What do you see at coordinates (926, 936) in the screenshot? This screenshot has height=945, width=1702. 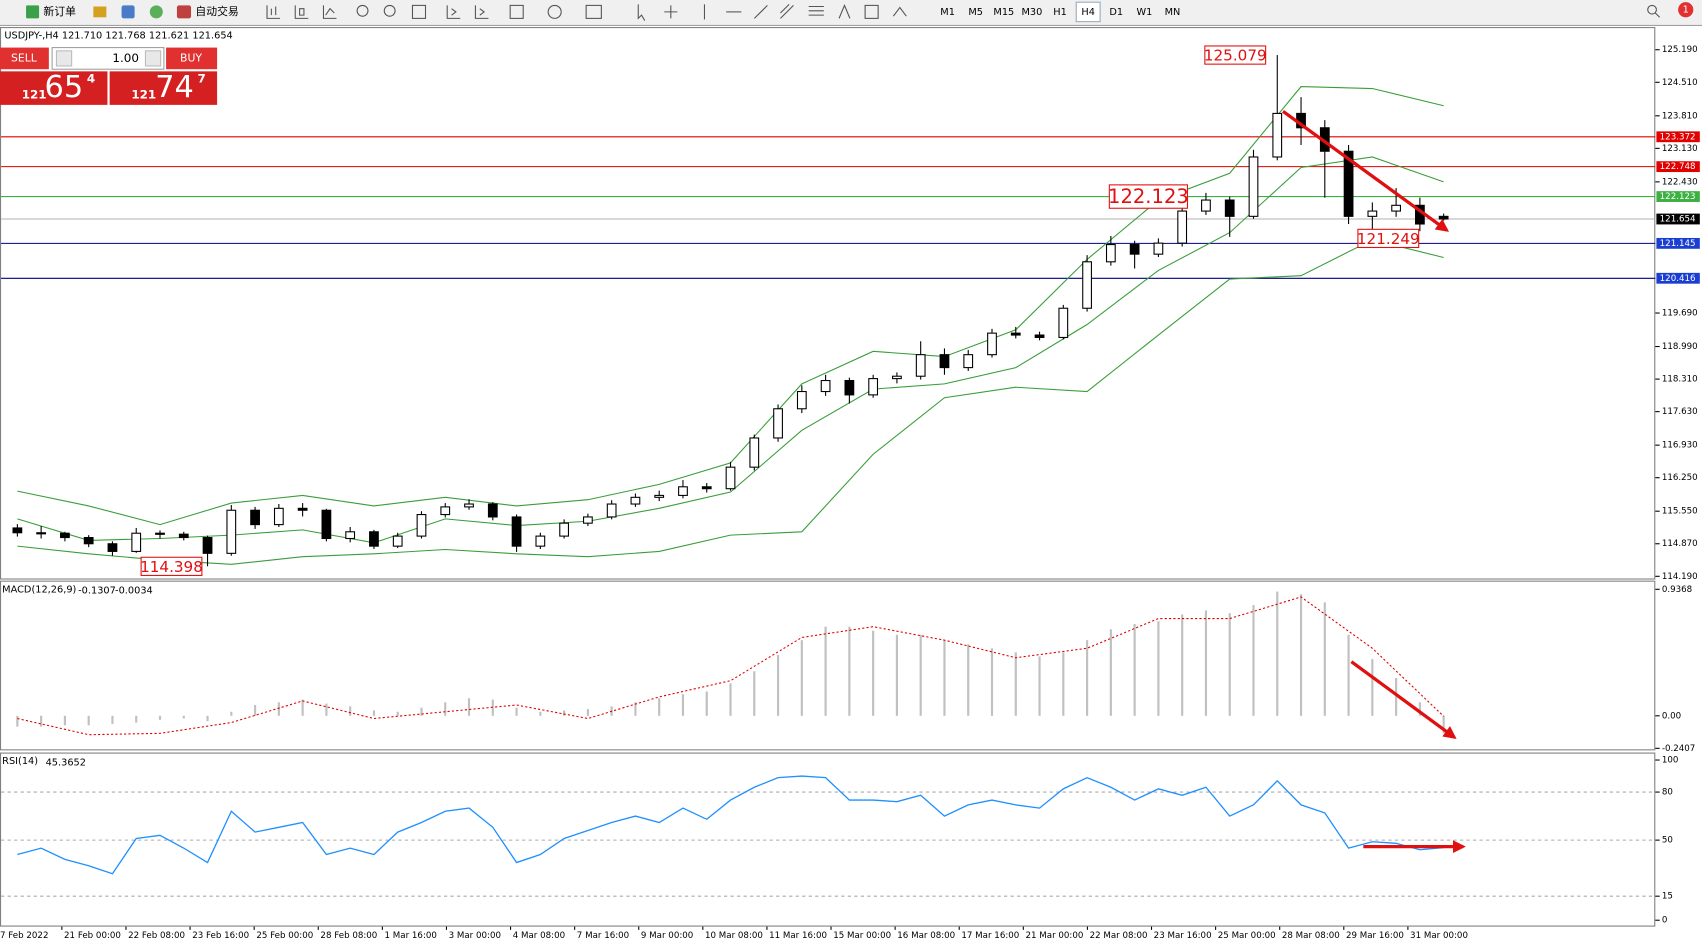 I see `x-tick-label: 16 Mar 08:00` at bounding box center [926, 936].